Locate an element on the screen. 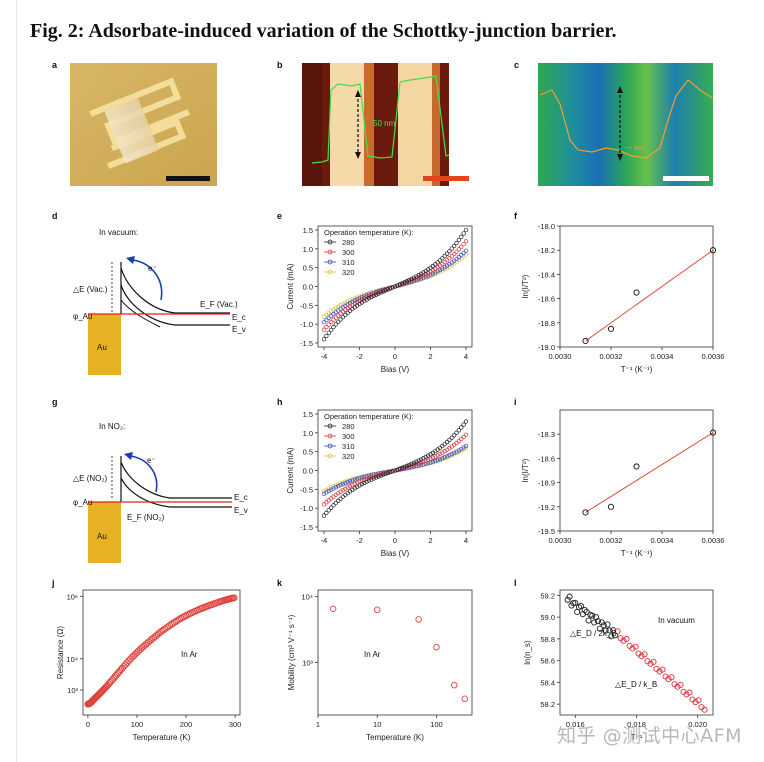 The image size is (764, 762). panel-h-xtick-label: 4 is located at coordinates (466, 540).